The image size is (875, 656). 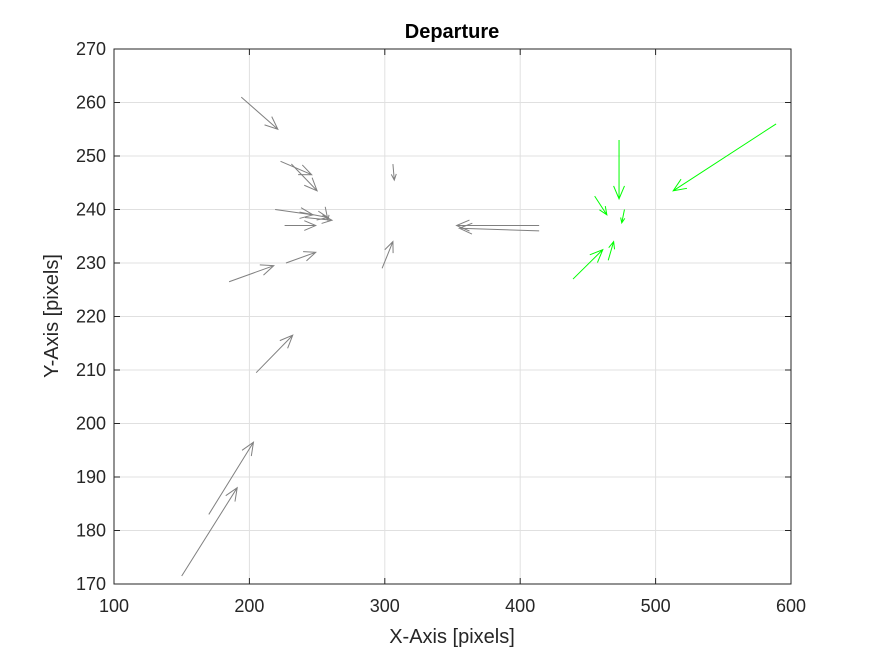 I want to click on y-tick-label: 170, so click(x=91, y=584).